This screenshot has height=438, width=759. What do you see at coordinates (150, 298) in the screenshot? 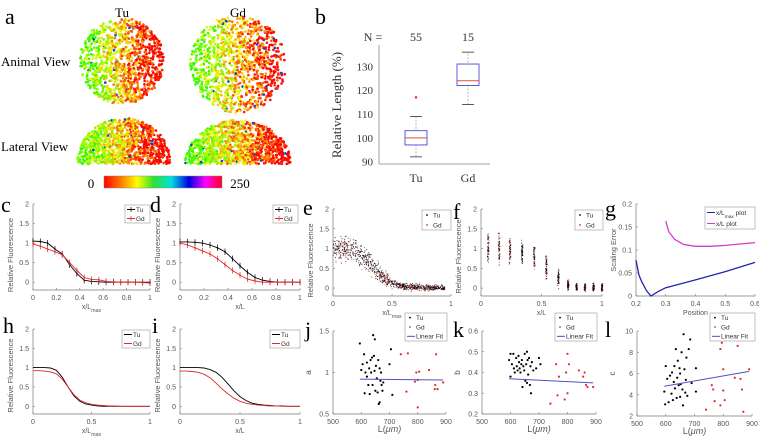
I see `x-tick-label: 1` at bounding box center [150, 298].